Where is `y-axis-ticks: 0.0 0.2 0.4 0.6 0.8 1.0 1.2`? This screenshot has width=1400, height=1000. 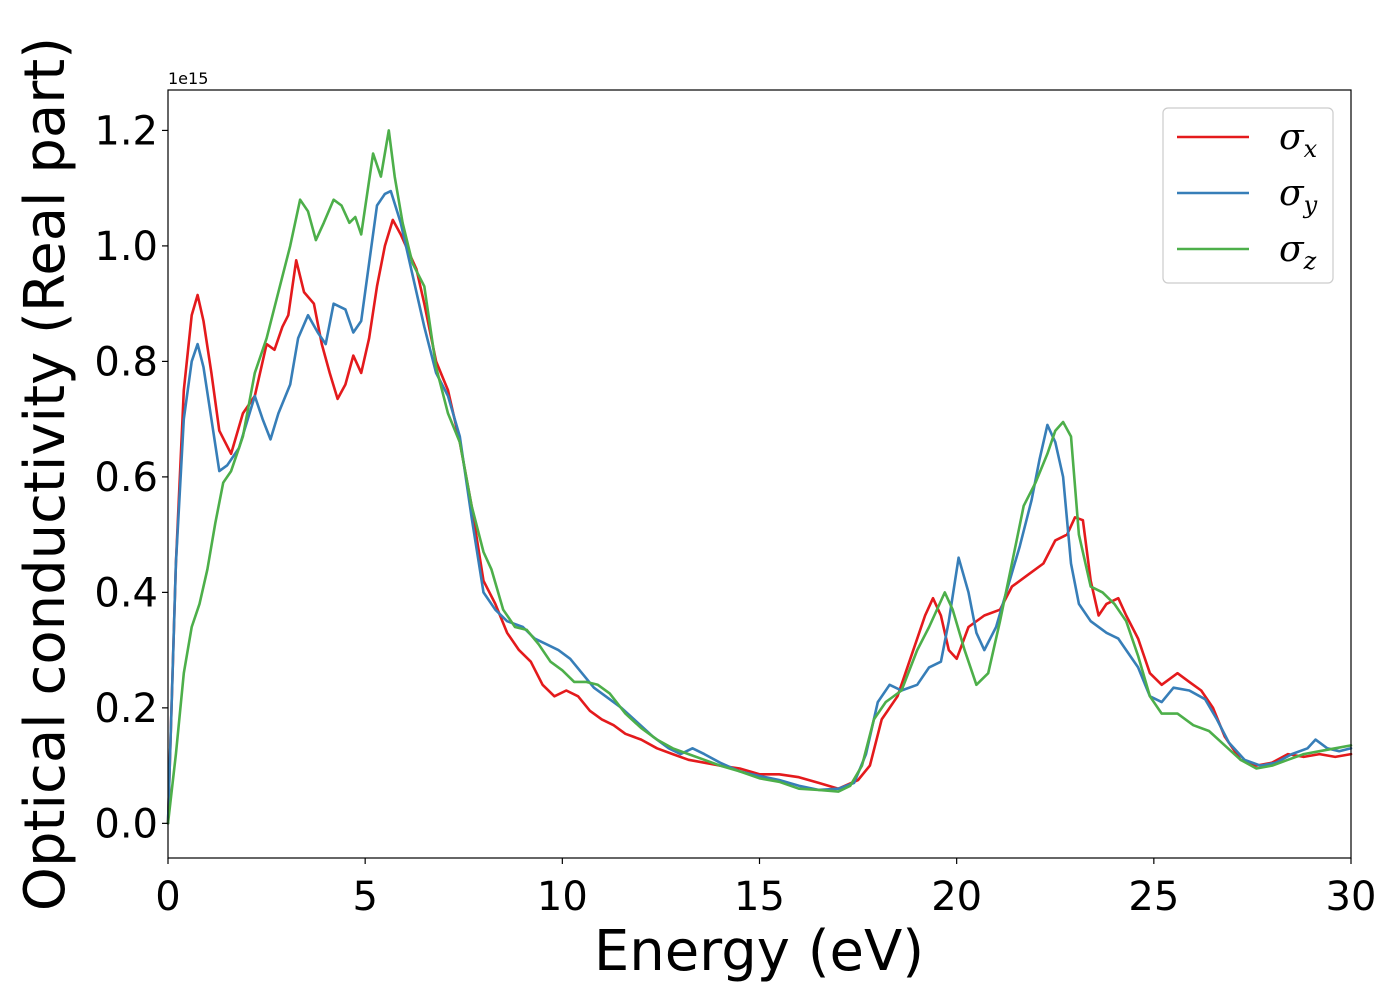
y-axis-ticks: 0.0 0.2 0.4 0.6 0.8 1.0 1.2 is located at coordinates (131, 477).